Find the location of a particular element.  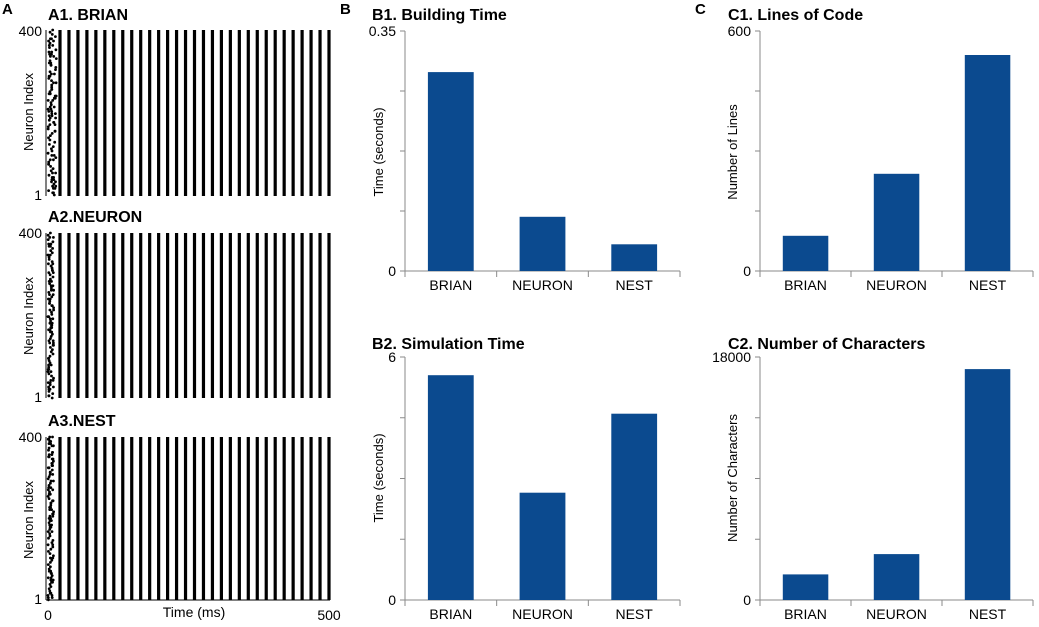

category-label: BRIAN is located at coordinates (805, 614).